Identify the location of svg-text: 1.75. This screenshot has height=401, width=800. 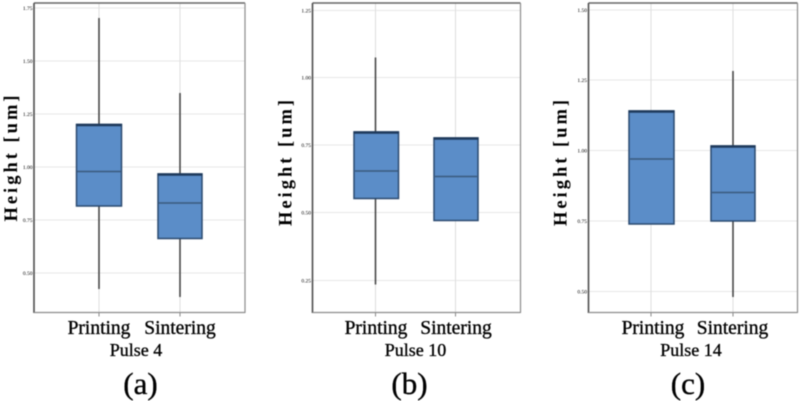
(28, 9).